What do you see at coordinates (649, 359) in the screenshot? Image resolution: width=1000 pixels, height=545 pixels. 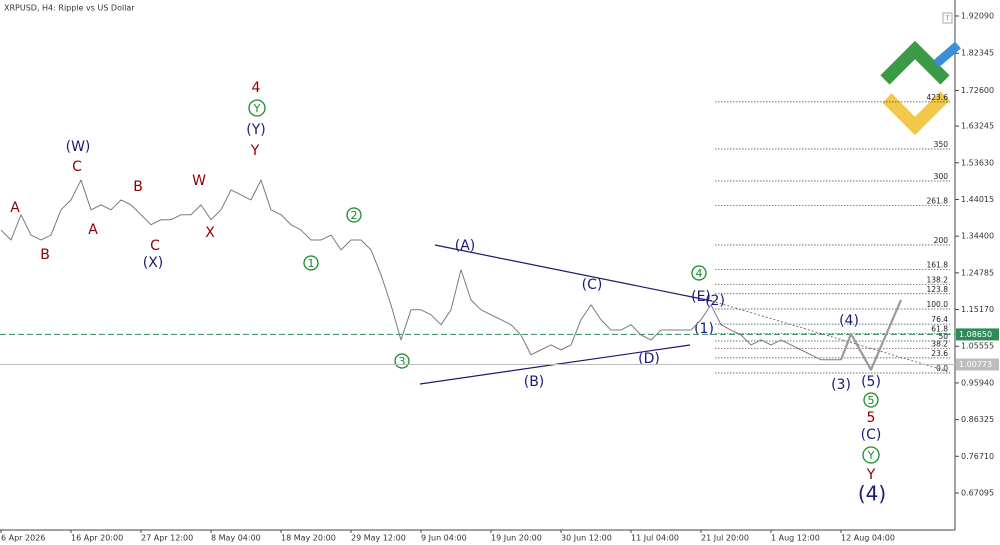 I see `wave-label: (D)` at bounding box center [649, 359].